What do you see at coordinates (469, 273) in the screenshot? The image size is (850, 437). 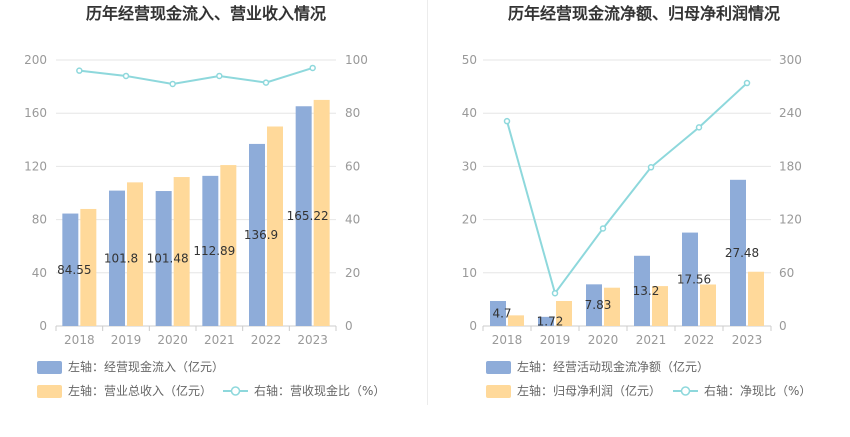 I see `left-axis-tick-label: 10` at bounding box center [469, 273].